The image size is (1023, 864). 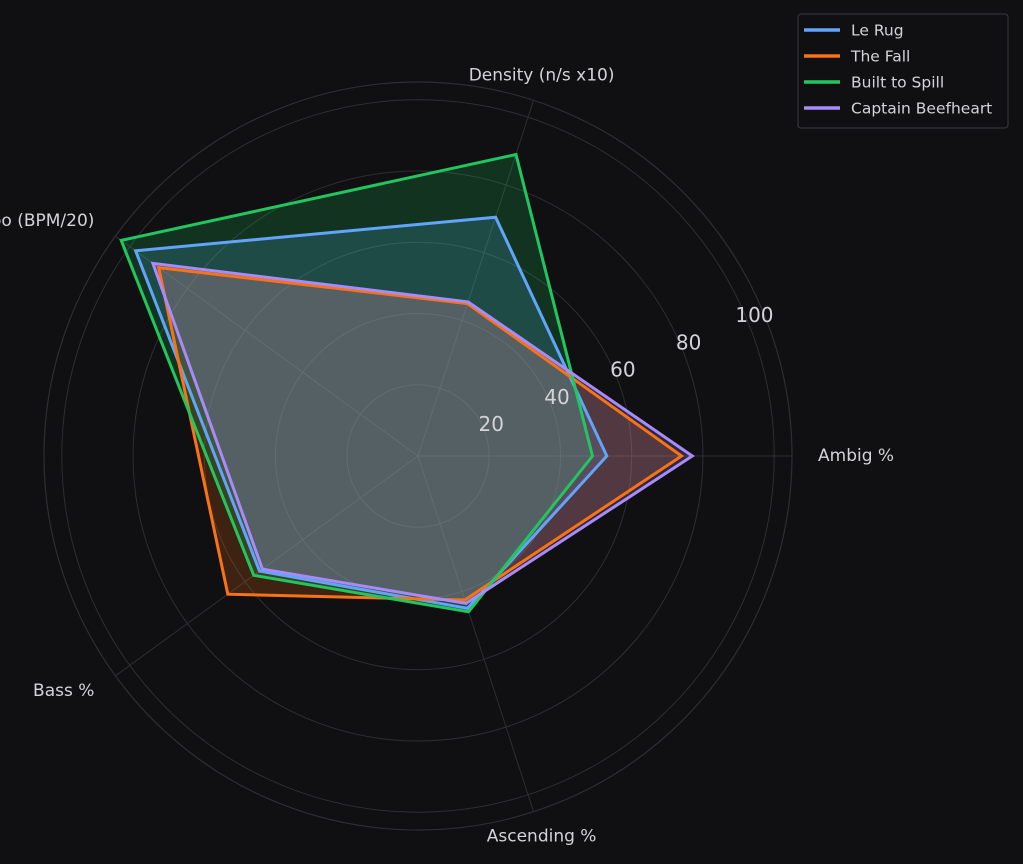 I want to click on r-tick-label: 80, so click(x=688, y=342).